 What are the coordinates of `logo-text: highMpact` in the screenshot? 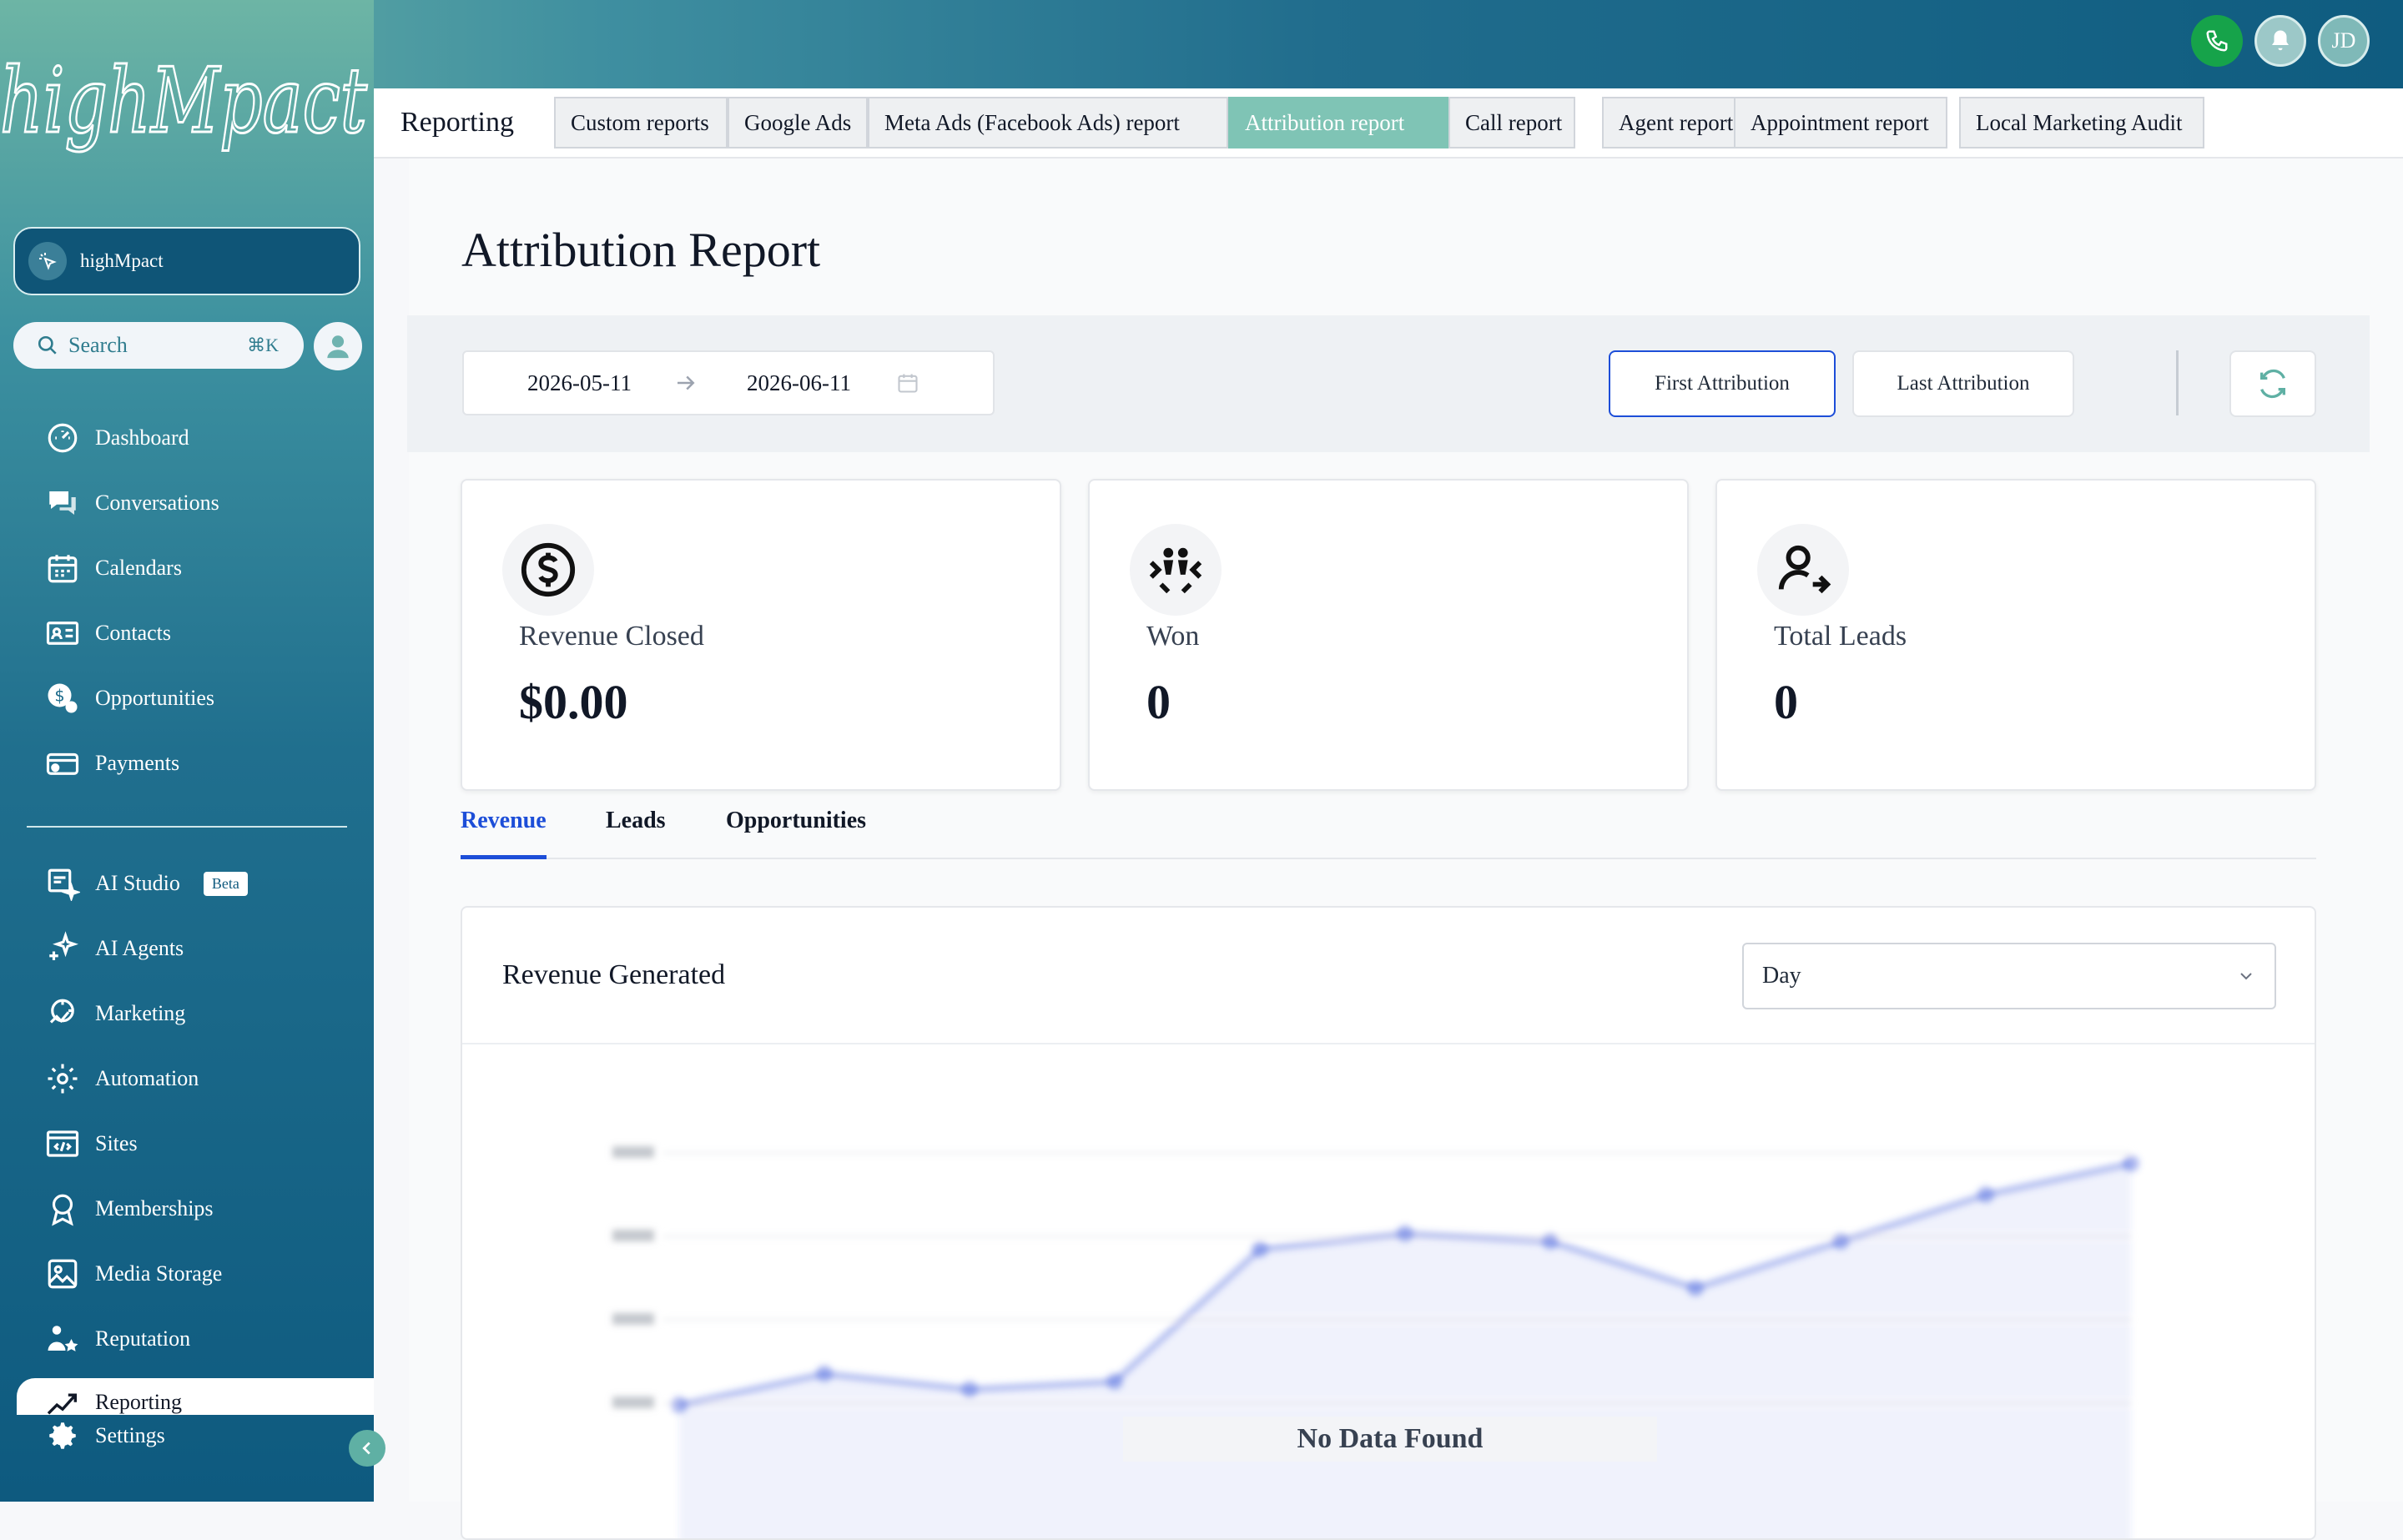 It's located at (183, 101).